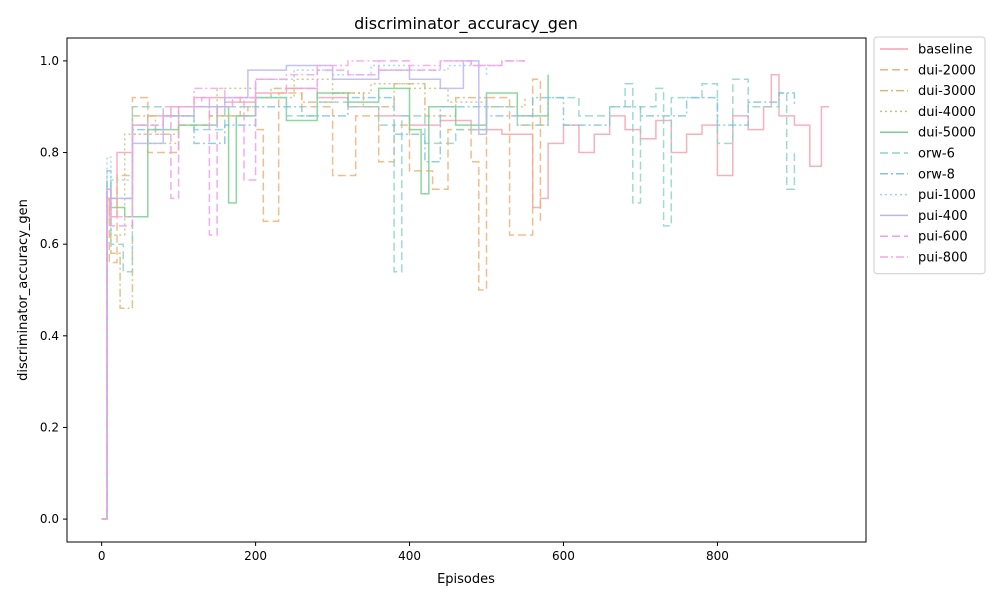  I want to click on x-tick-label: 200, so click(255, 556).